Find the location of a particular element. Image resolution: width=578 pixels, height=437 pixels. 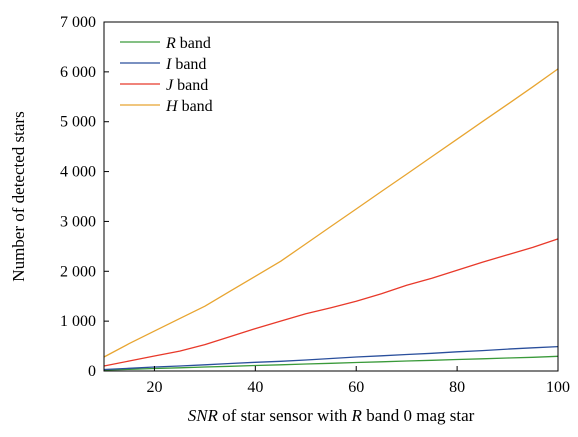

y-axis-label: Number of detected stars is located at coordinates (18, 196).